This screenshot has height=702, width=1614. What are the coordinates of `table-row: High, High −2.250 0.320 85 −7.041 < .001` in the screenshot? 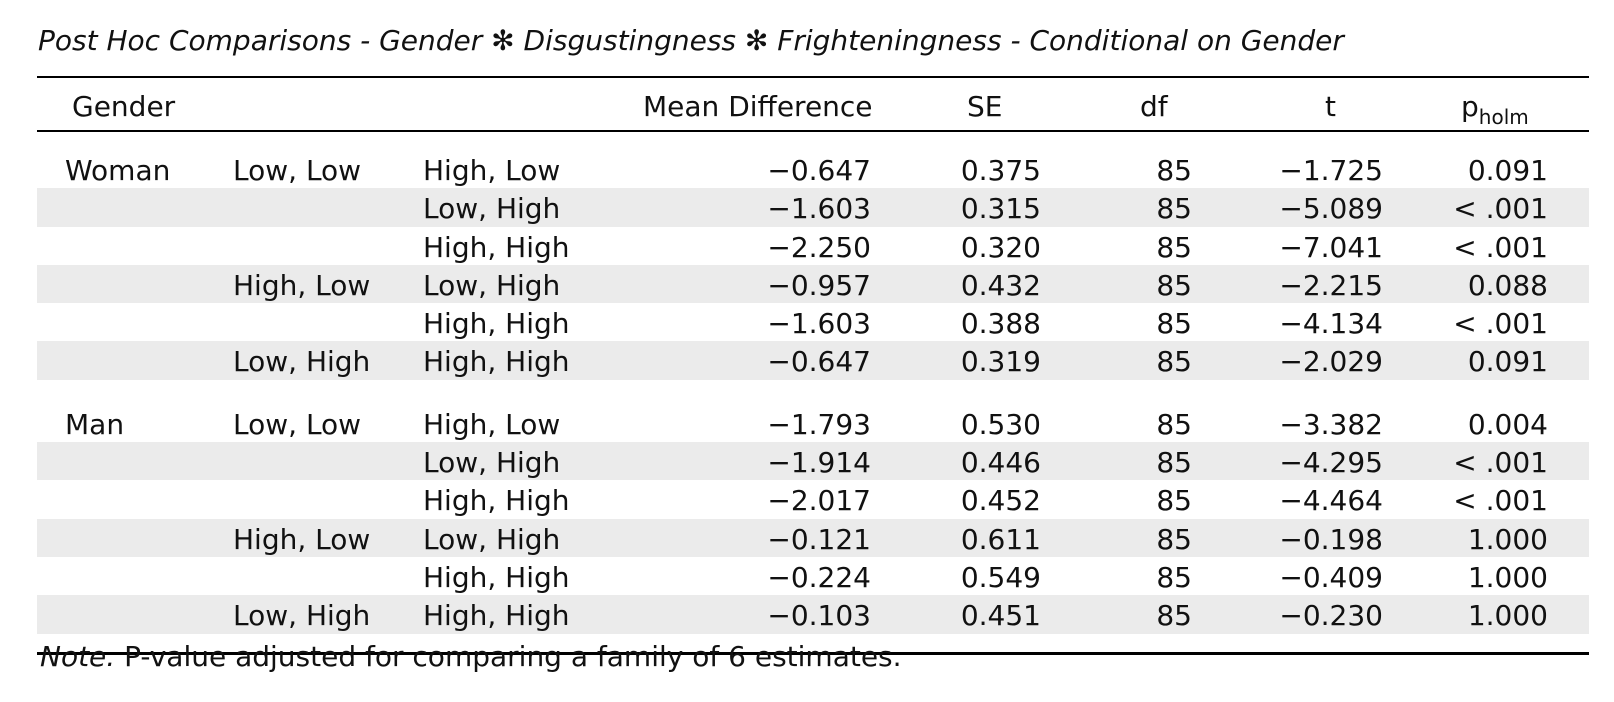 It's located at (813, 246).